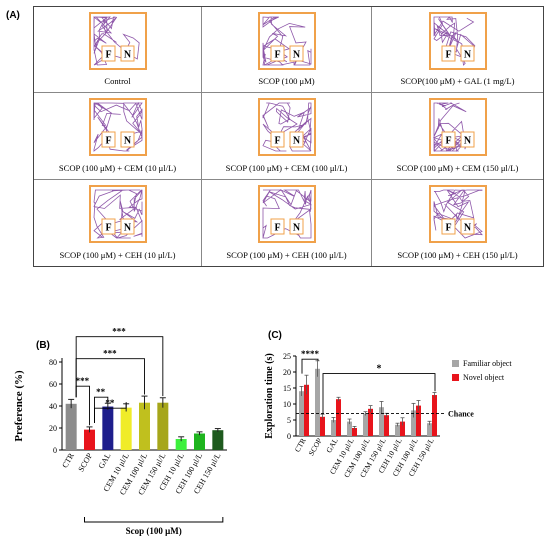 This screenshot has height=543, width=550. I want to click on tracking-cell: F N SCOP (100 μM) + CEH (150 μl/L), so click(457, 223).